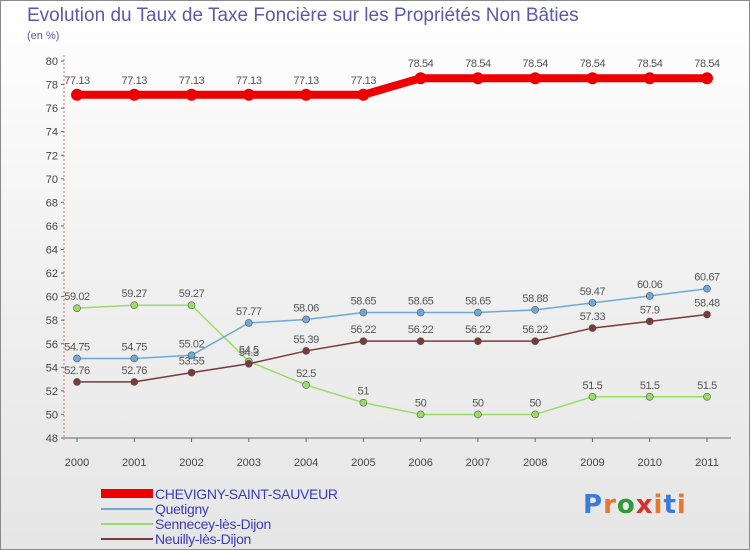 The image size is (750, 550). I want to click on legend-swatch-brown, so click(127, 538).